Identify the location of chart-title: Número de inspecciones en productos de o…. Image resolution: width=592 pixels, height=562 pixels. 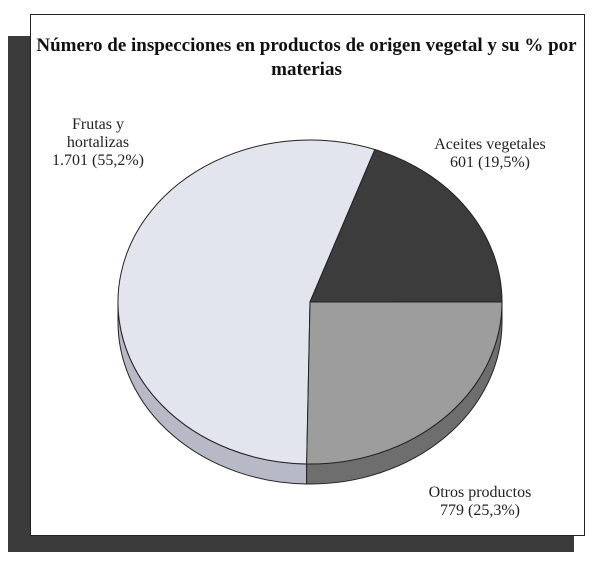
(306, 57).